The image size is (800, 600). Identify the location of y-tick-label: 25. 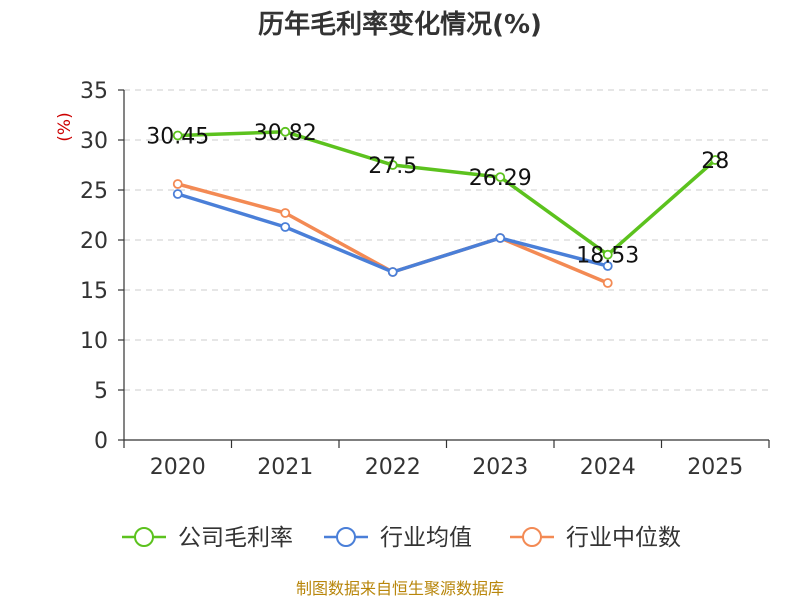
(94, 191).